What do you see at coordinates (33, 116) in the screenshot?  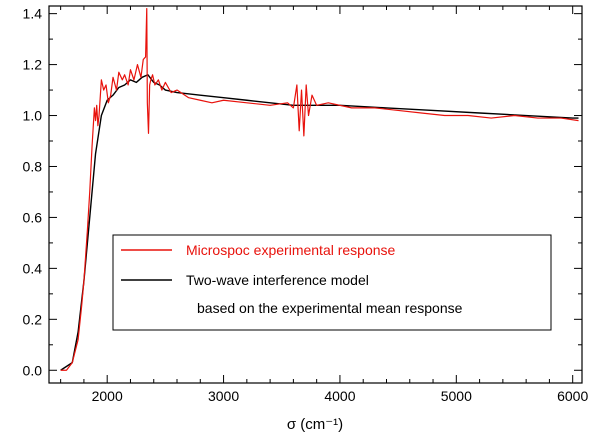 I see `y-tick-label: 1.0` at bounding box center [33, 116].